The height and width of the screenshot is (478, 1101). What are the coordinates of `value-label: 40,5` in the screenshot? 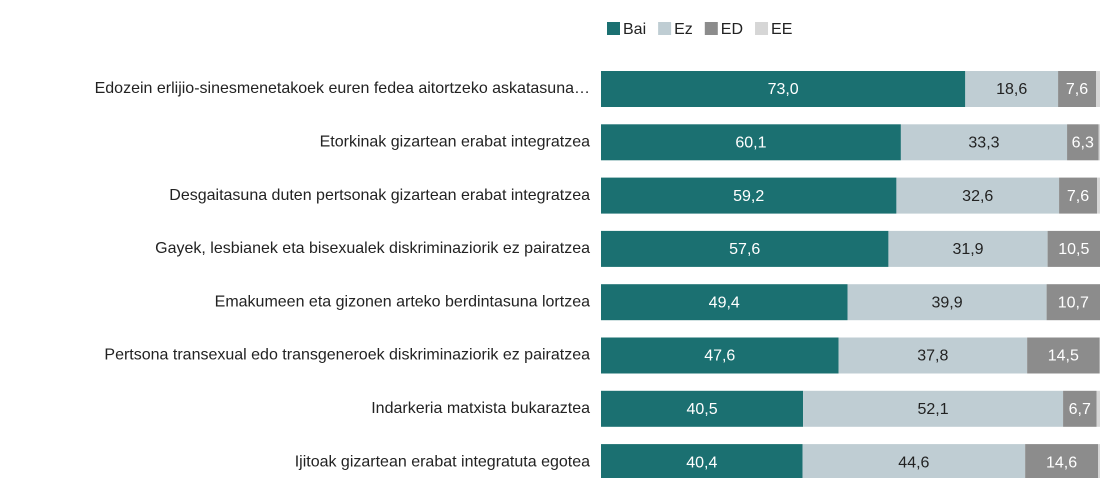 It's located at (701, 409).